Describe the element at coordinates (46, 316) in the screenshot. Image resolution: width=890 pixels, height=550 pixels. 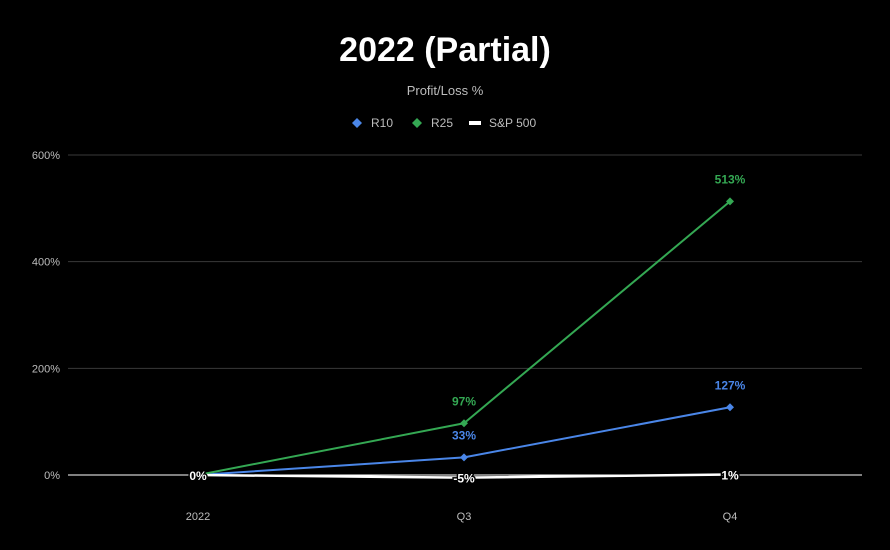
I see `y-axis: 0% 200% 400% 600%` at that location.